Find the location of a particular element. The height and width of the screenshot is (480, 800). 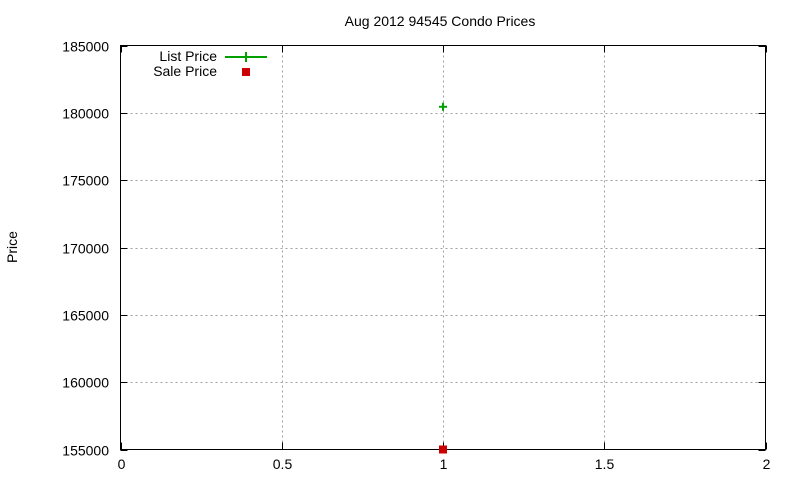

y-tick-label: 170000 is located at coordinates (85, 249).